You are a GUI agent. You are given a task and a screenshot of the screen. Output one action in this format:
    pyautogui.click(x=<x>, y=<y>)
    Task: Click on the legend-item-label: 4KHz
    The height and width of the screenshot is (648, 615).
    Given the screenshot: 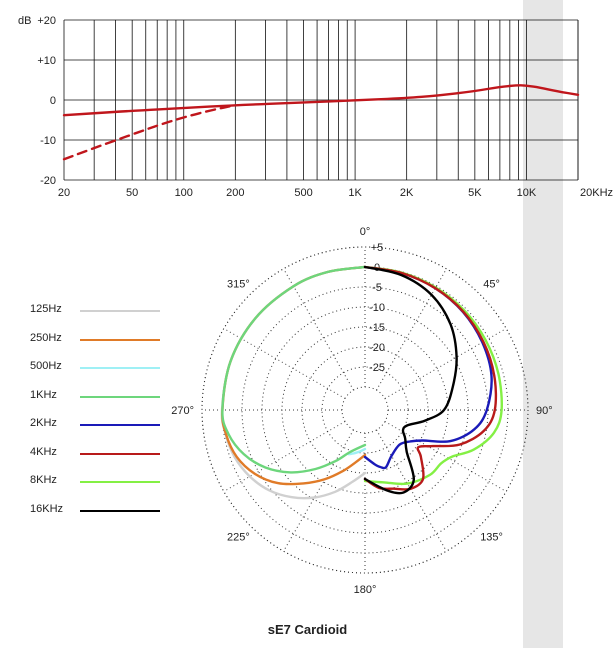 What is the action you would take?
    pyautogui.click(x=43, y=451)
    